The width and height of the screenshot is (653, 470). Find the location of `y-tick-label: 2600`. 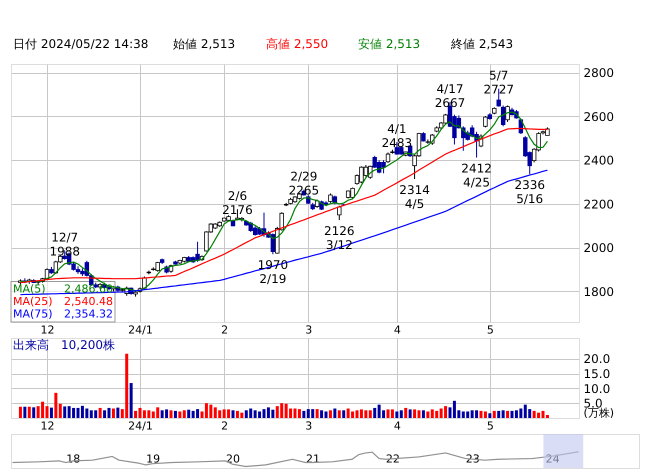

y-tick-label: 2600 is located at coordinates (599, 117).